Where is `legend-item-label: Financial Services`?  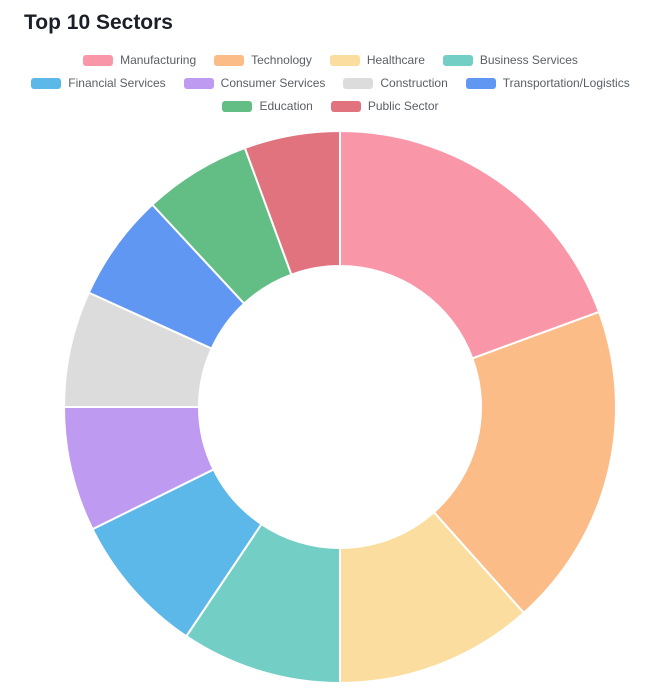 legend-item-label: Financial Services is located at coordinates (117, 83).